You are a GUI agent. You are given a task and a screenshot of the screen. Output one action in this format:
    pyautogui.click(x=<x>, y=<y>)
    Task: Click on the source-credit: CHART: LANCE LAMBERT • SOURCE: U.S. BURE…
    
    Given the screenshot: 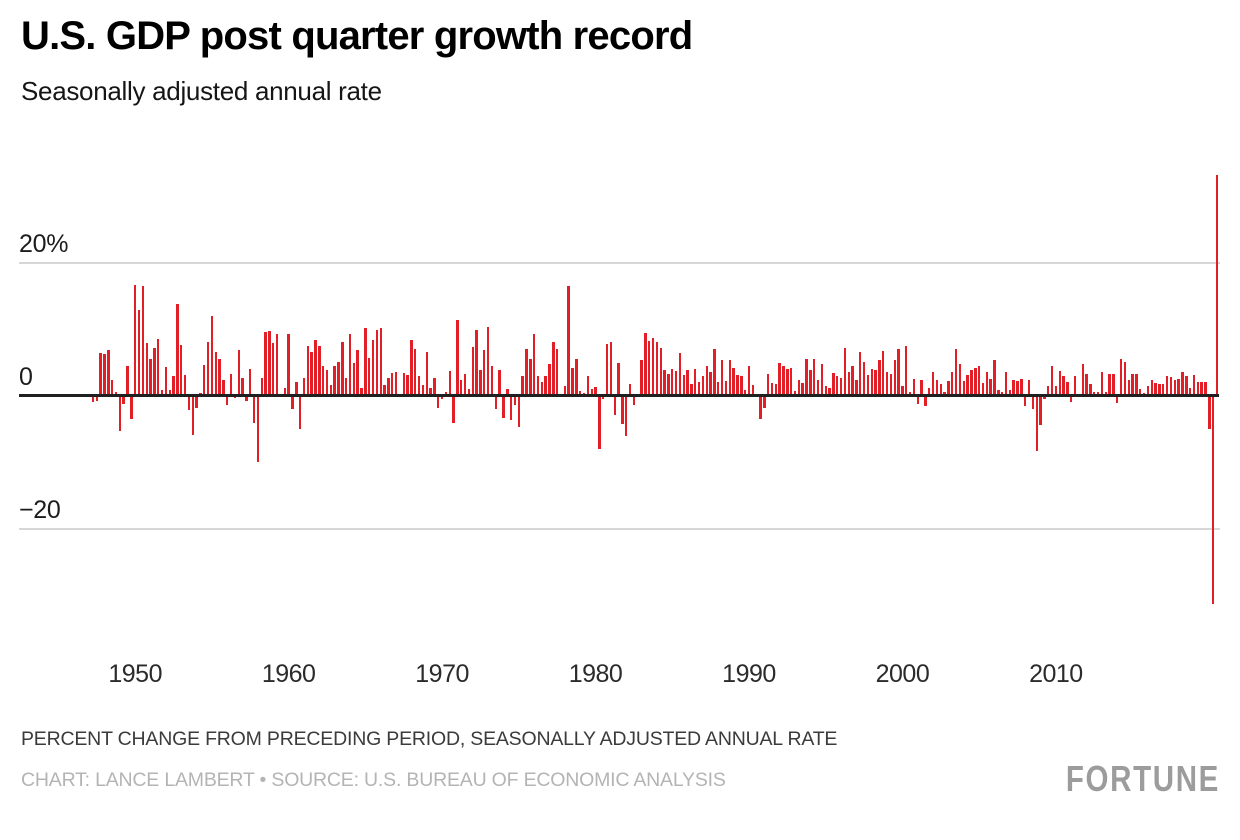 What is the action you would take?
    pyautogui.click(x=373, y=780)
    